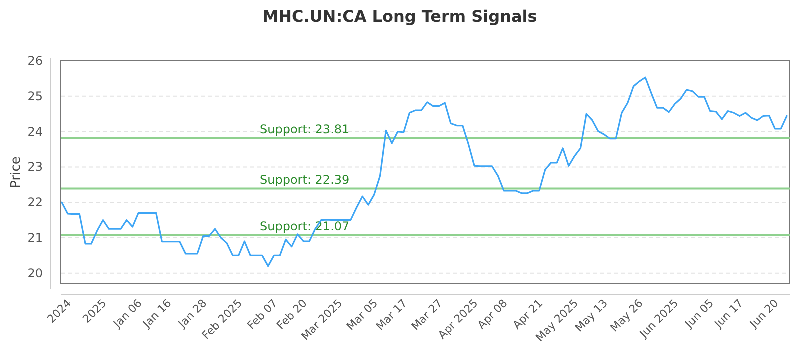  What do you see at coordinates (35, 131) in the screenshot?
I see `y-tick-label: 24` at bounding box center [35, 131].